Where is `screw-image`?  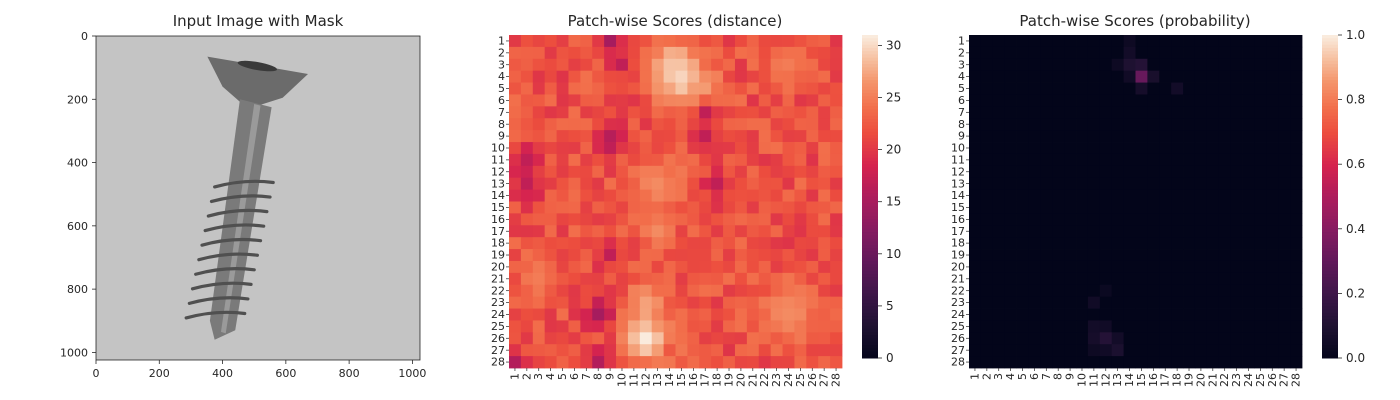
screw-image is located at coordinates (246, 198).